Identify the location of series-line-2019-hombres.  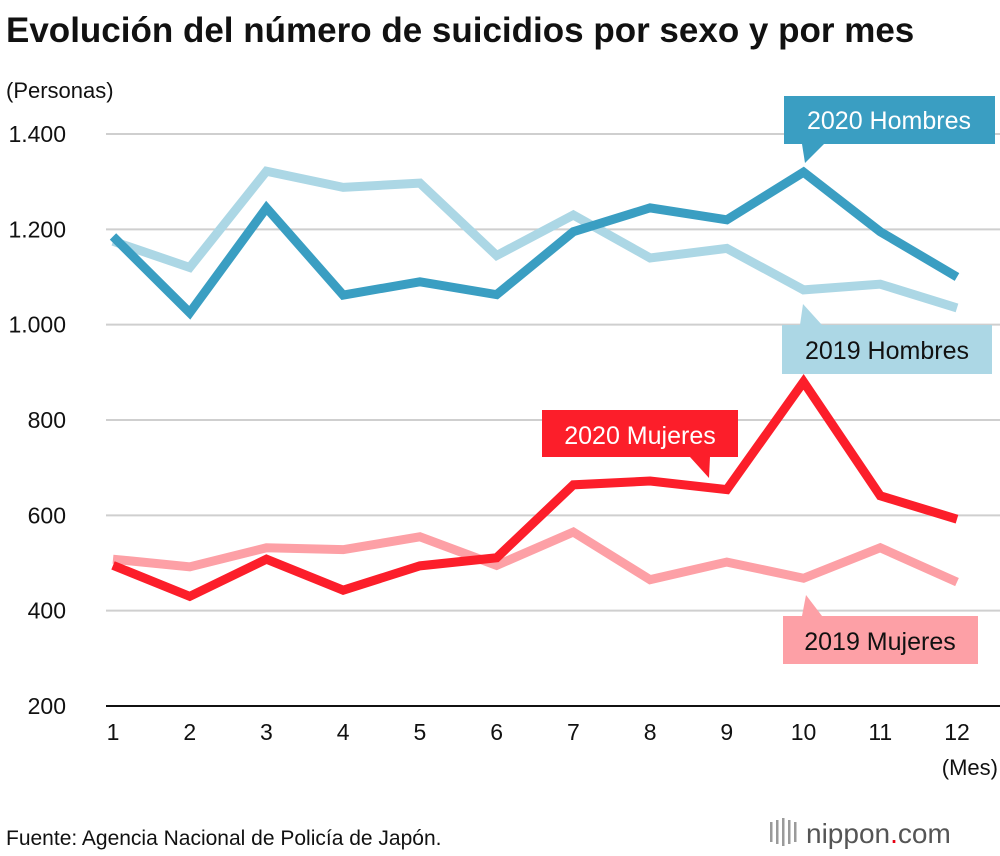
(535, 239).